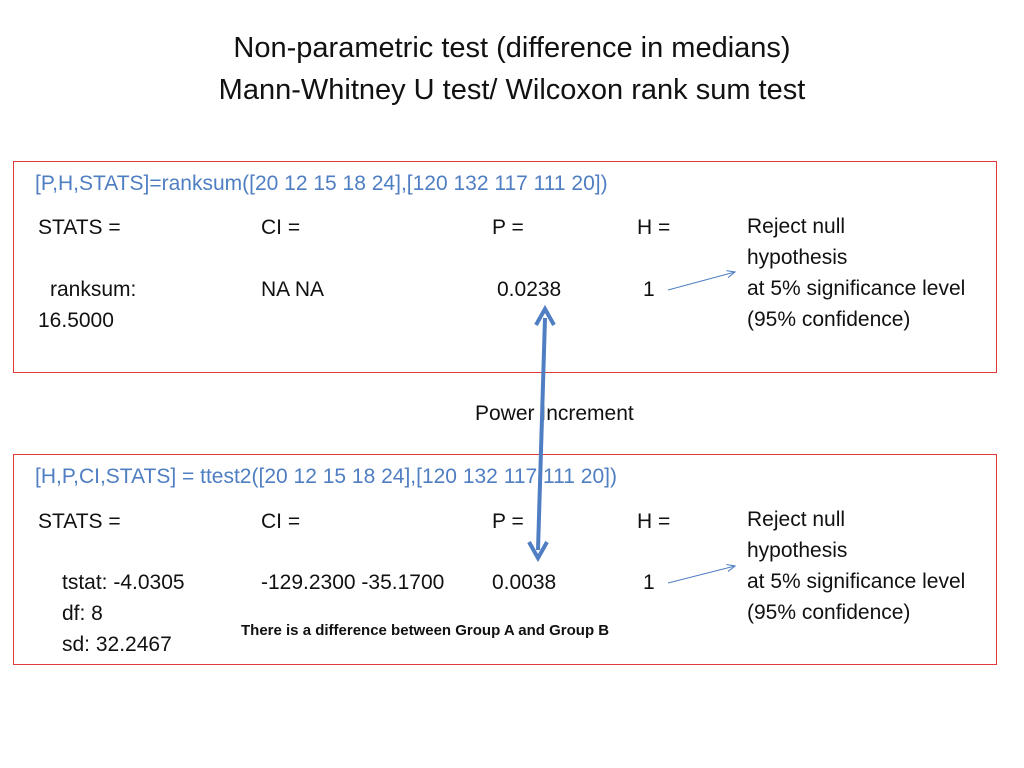 The width and height of the screenshot is (1024, 768). What do you see at coordinates (701, 281) in the screenshot?
I see `ranksum-note-arrow` at bounding box center [701, 281].